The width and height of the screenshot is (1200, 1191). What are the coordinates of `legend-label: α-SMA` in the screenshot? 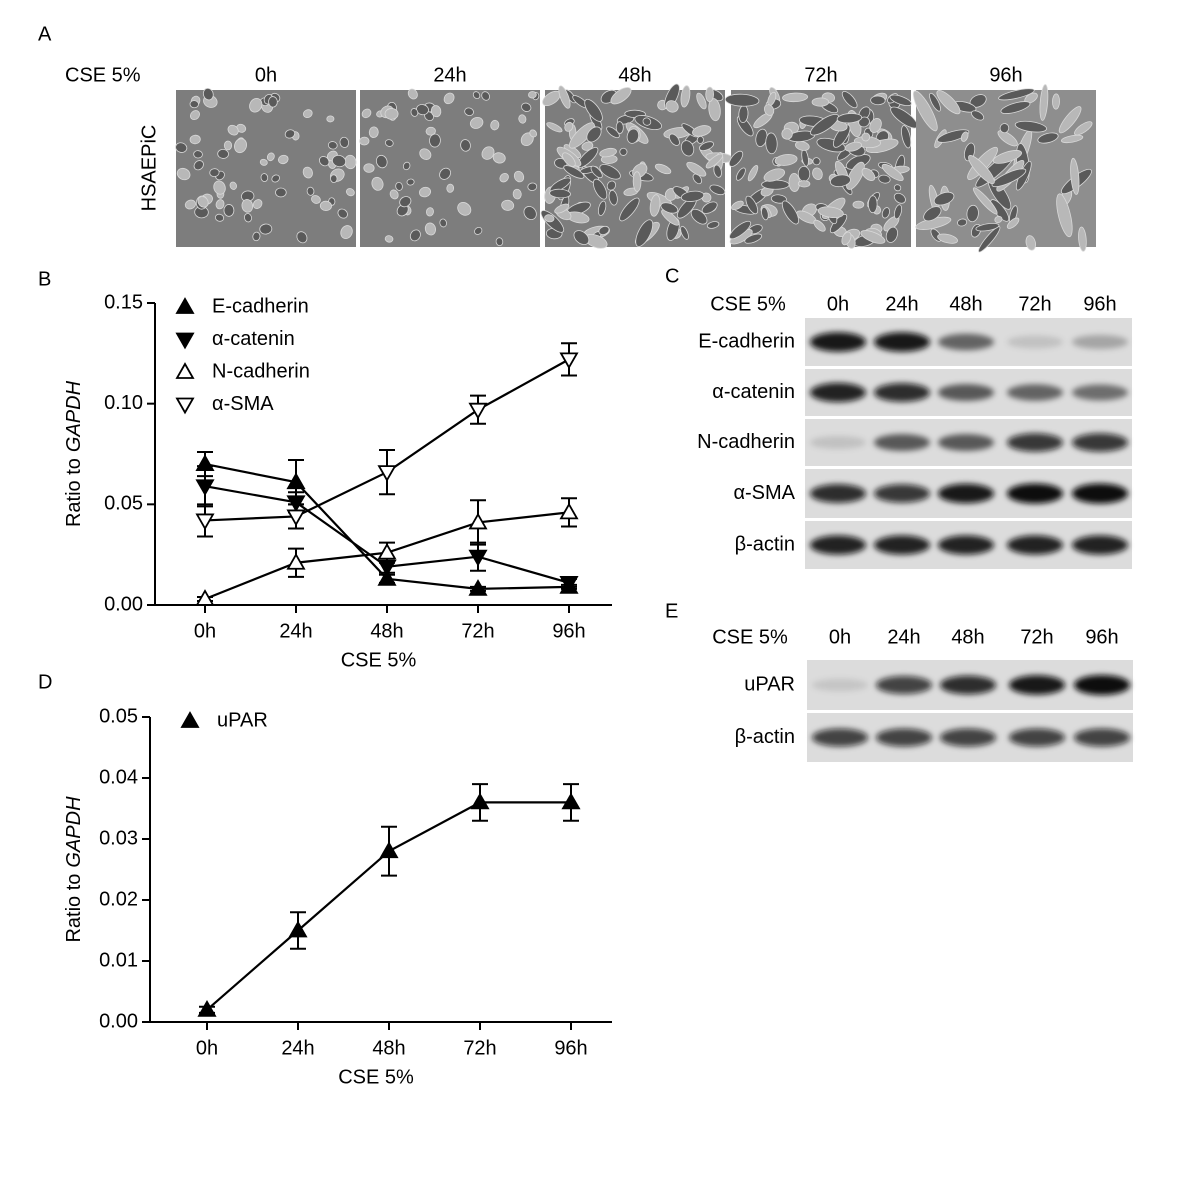 It's located at (243, 404).